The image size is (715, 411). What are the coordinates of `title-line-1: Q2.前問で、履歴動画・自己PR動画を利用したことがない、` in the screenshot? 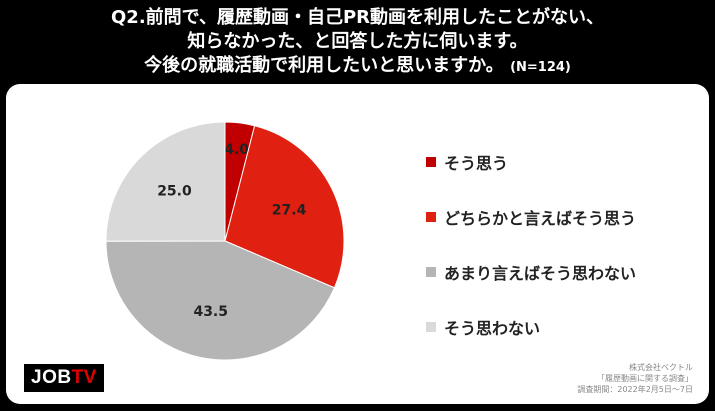 It's located at (357, 17).